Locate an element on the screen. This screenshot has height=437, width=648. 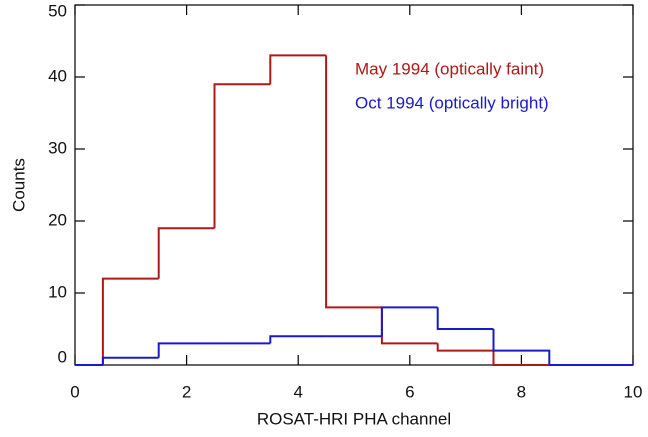
y-tick-label: 40 is located at coordinates (57, 75).